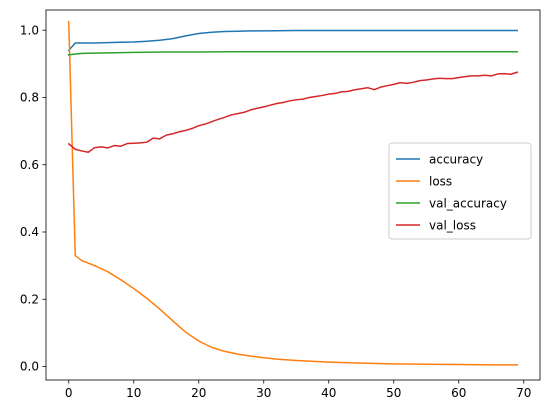  Describe the element at coordinates (468, 203) in the screenshot. I see `legend-label-val-accuracy: val_accuracy` at that location.